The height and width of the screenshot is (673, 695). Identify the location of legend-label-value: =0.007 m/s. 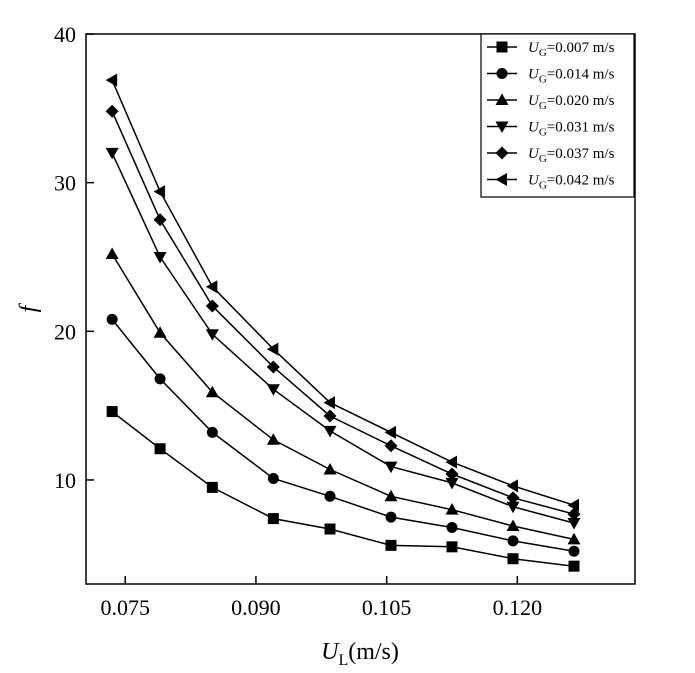
(581, 48).